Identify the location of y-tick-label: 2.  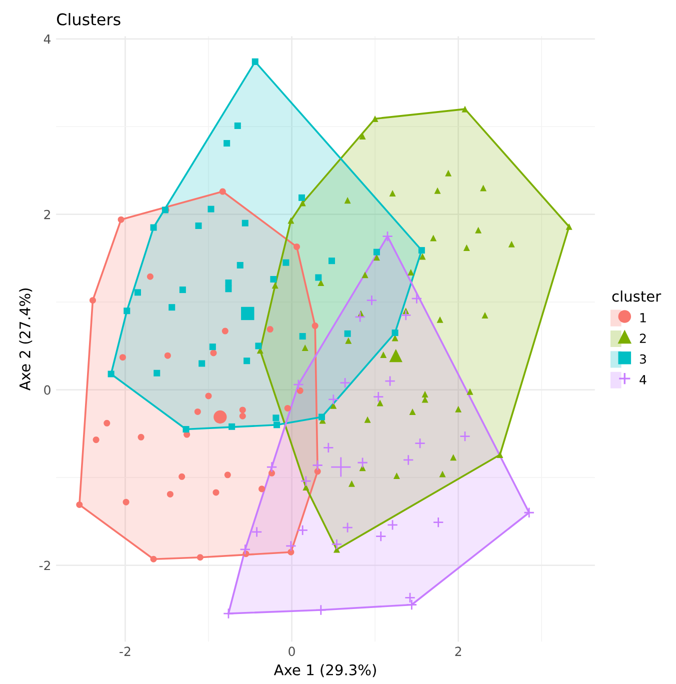
(47, 215).